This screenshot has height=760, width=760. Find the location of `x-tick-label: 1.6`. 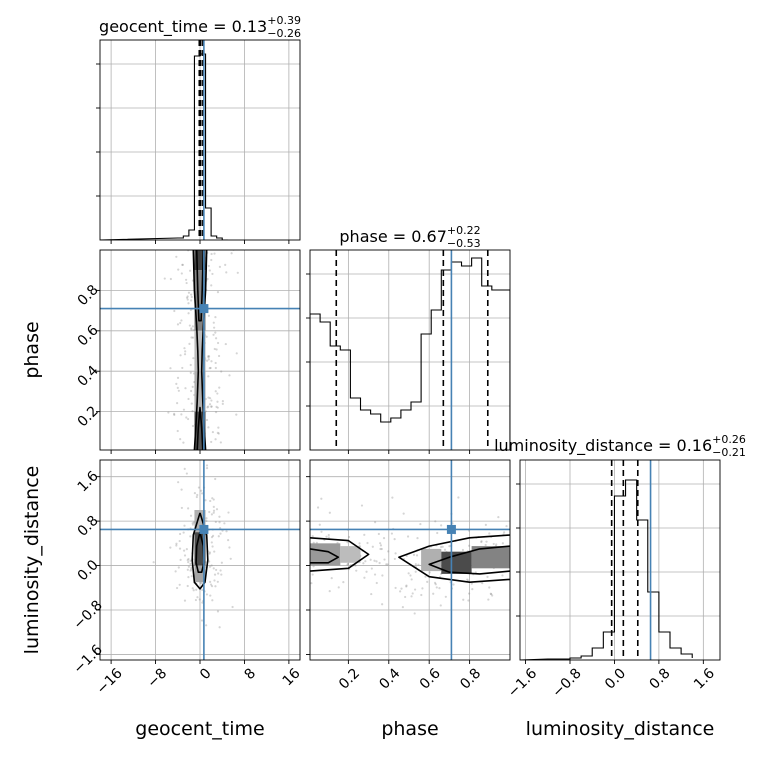

x-tick-label: 1.6 is located at coordinates (704, 678).